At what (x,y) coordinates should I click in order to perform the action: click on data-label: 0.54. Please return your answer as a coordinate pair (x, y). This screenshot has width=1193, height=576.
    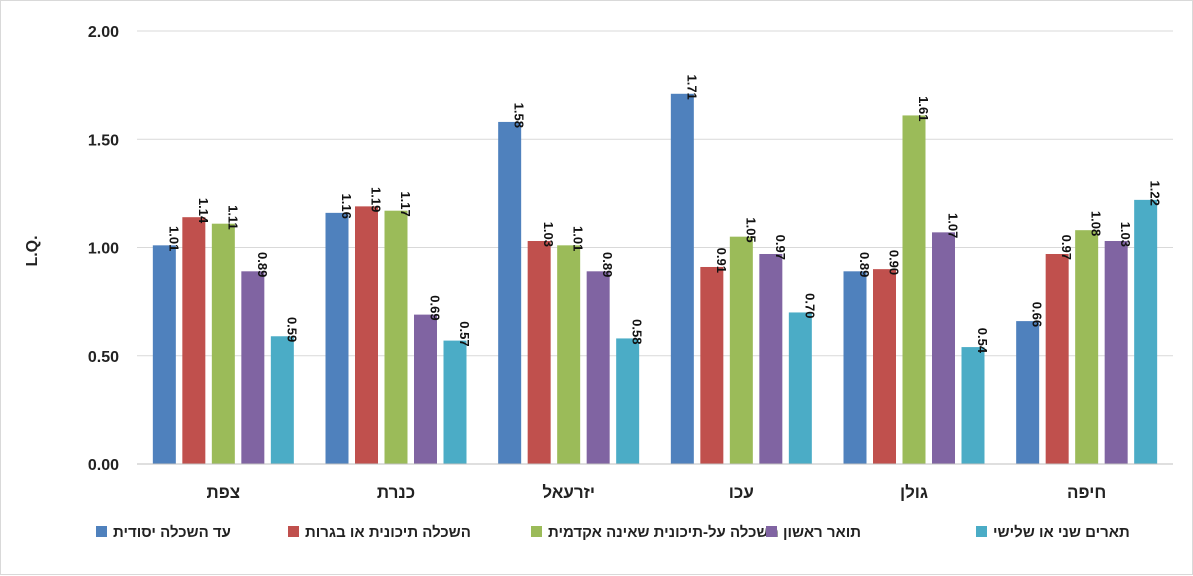
    Looking at the image, I should click on (982, 341).